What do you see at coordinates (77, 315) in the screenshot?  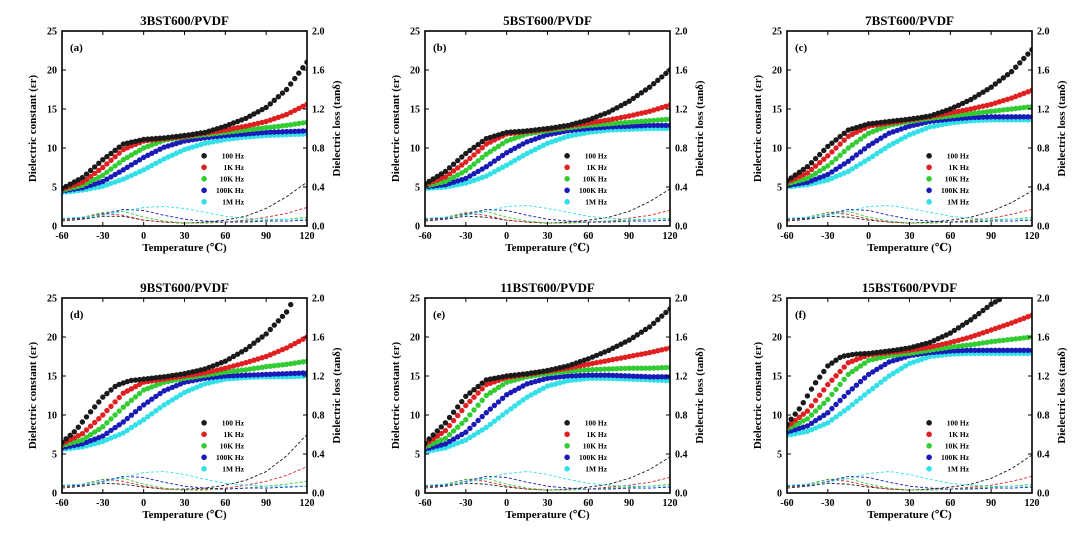 I see `panel-label: (d)` at bounding box center [77, 315].